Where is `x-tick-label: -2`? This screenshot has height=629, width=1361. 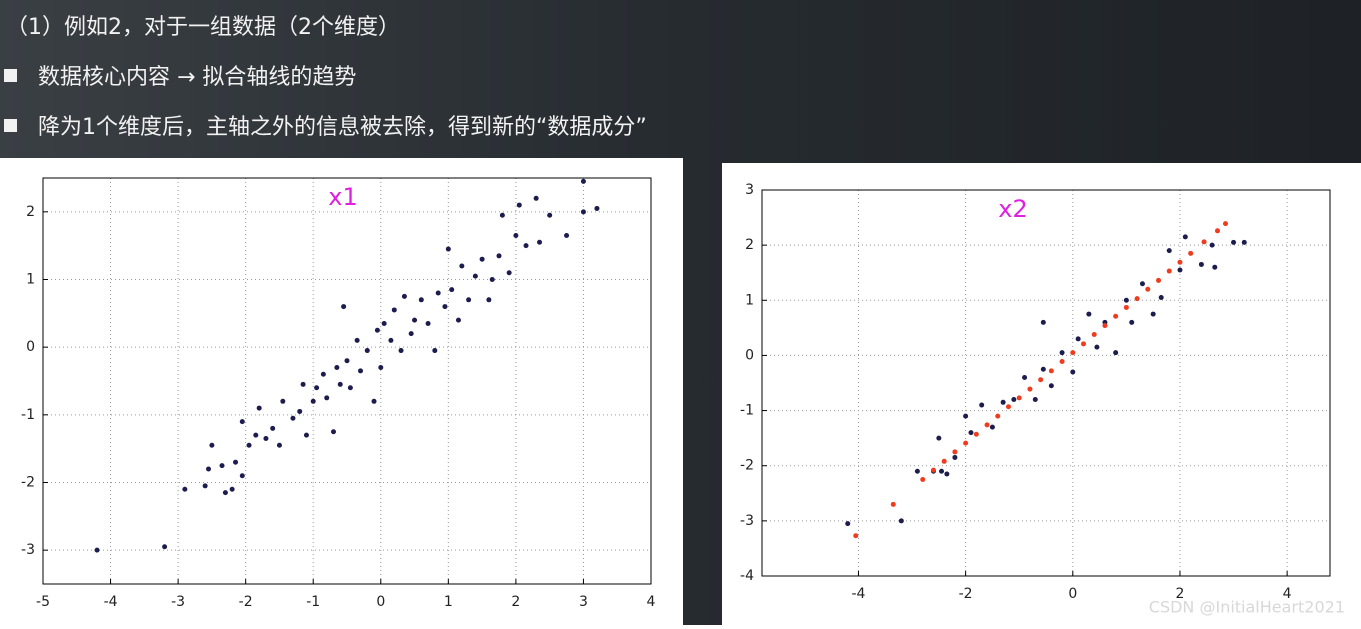
x-tick-label: -2 is located at coordinates (966, 594).